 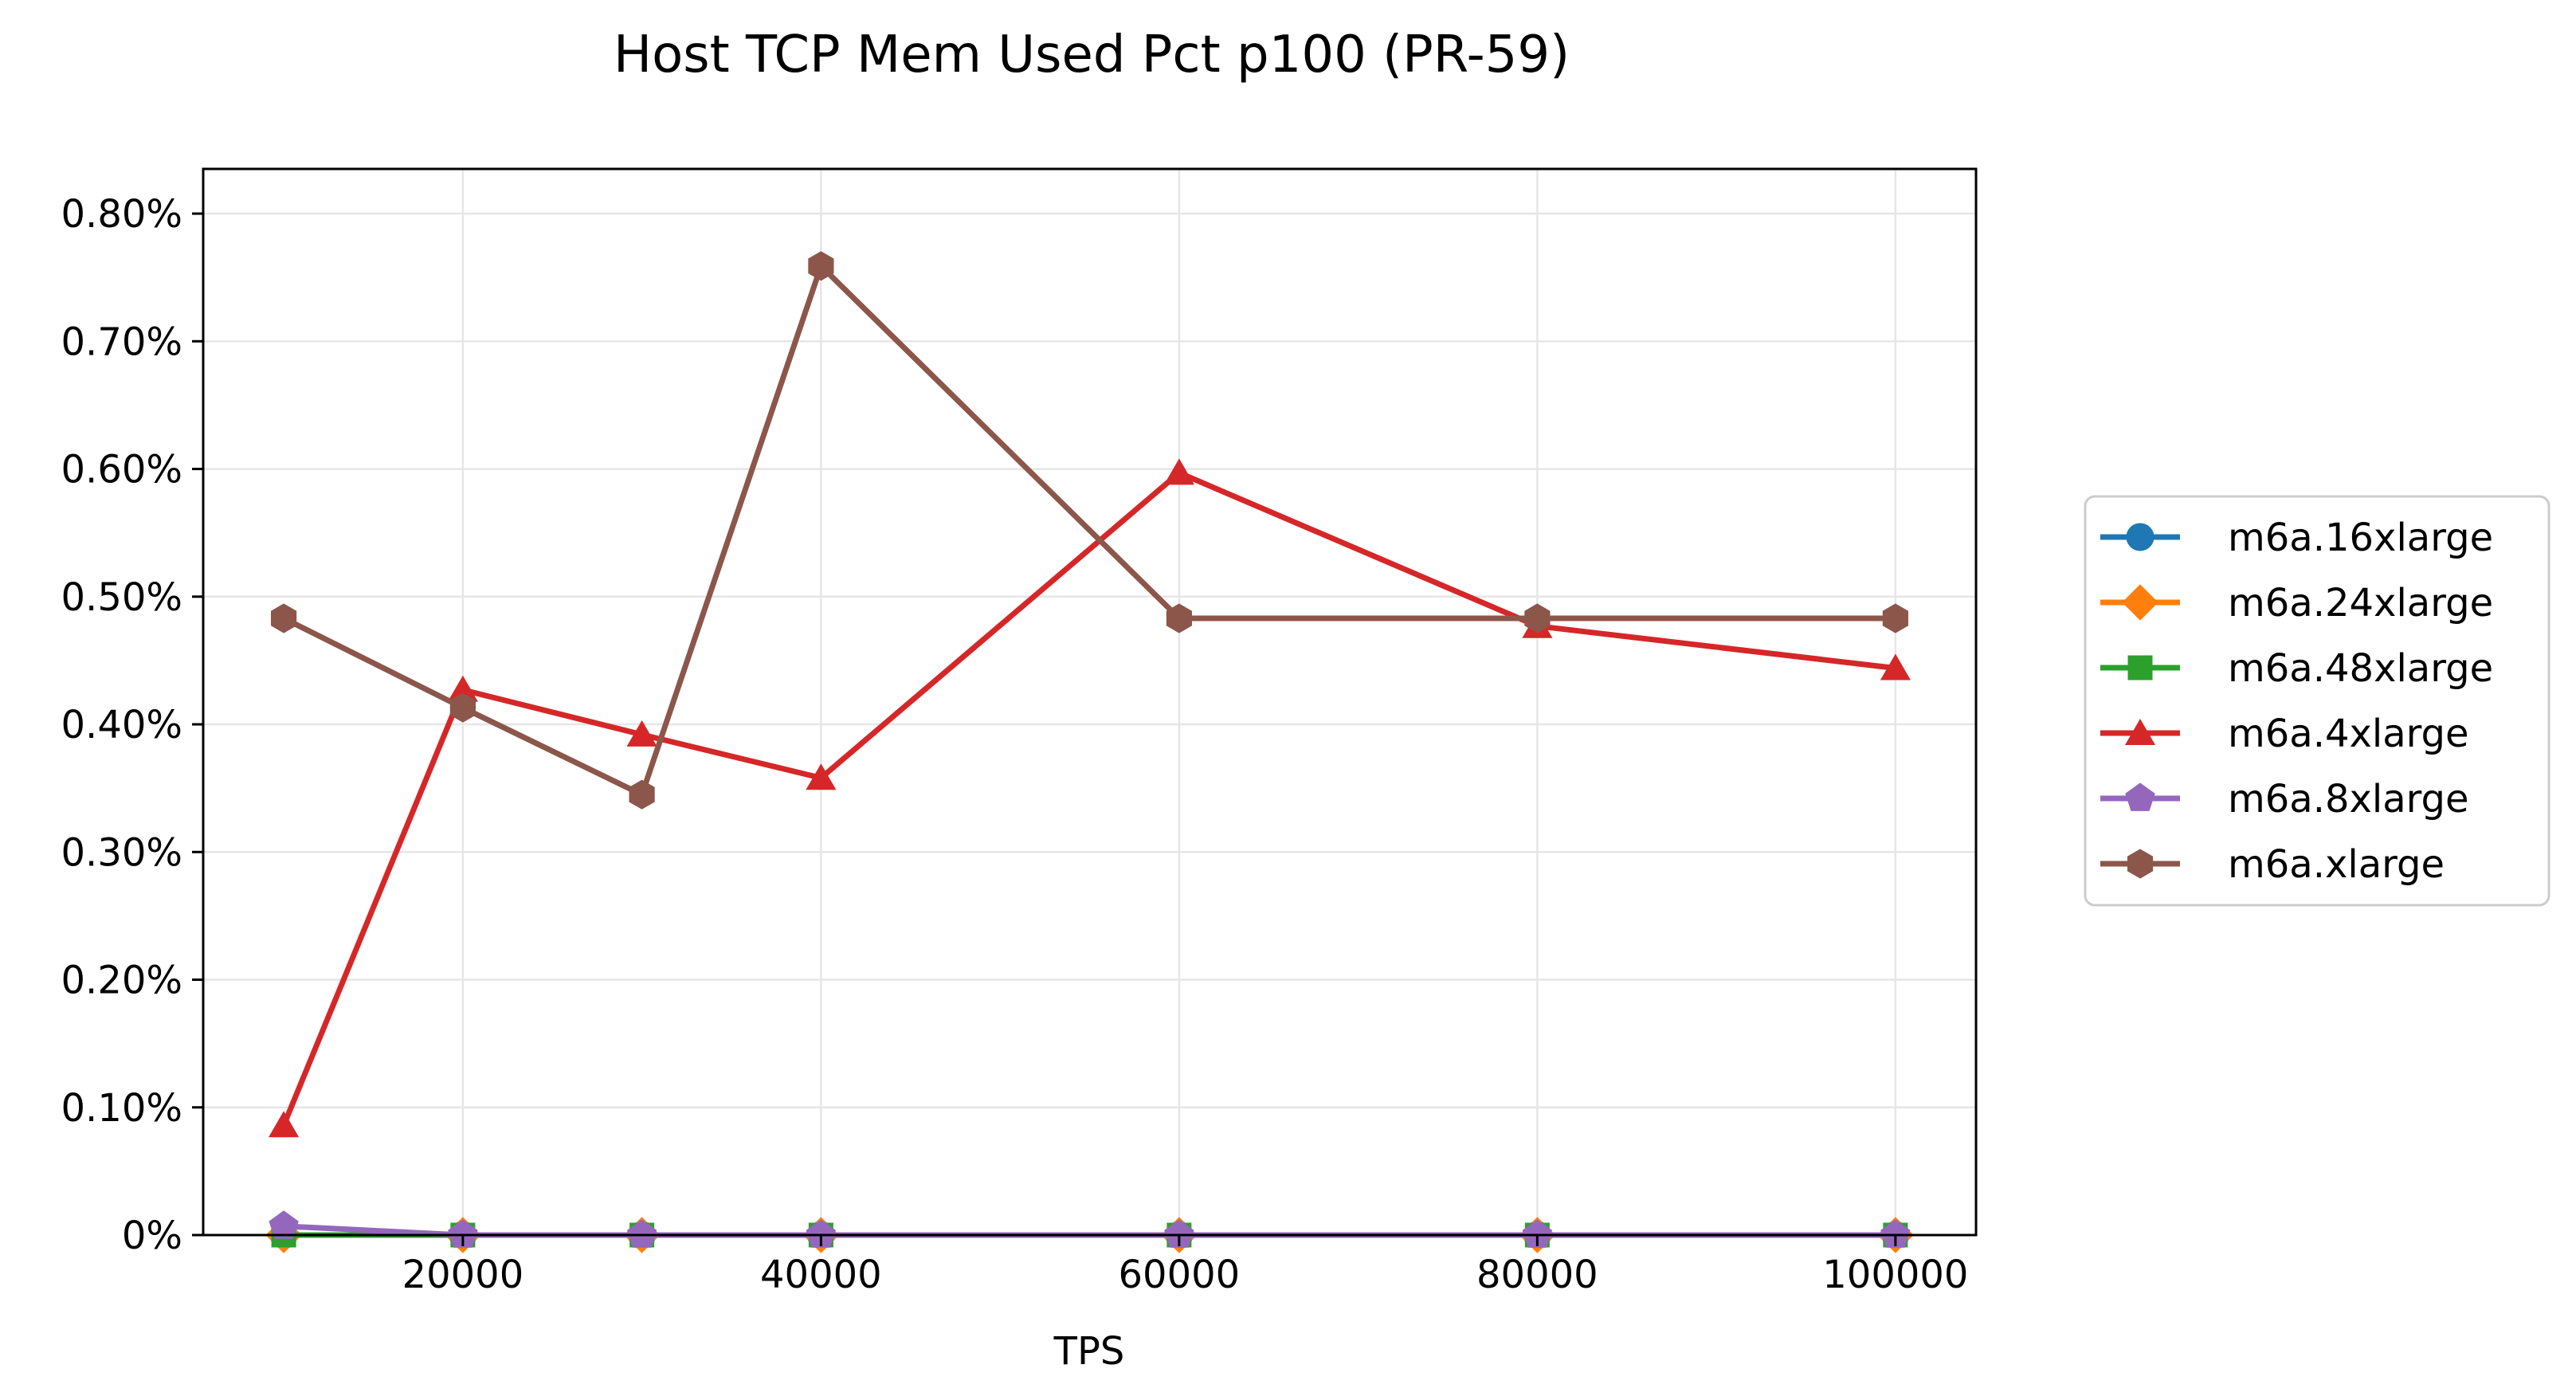 What do you see at coordinates (122, 981) in the screenshot?
I see `y-tick-label: 0.20%` at bounding box center [122, 981].